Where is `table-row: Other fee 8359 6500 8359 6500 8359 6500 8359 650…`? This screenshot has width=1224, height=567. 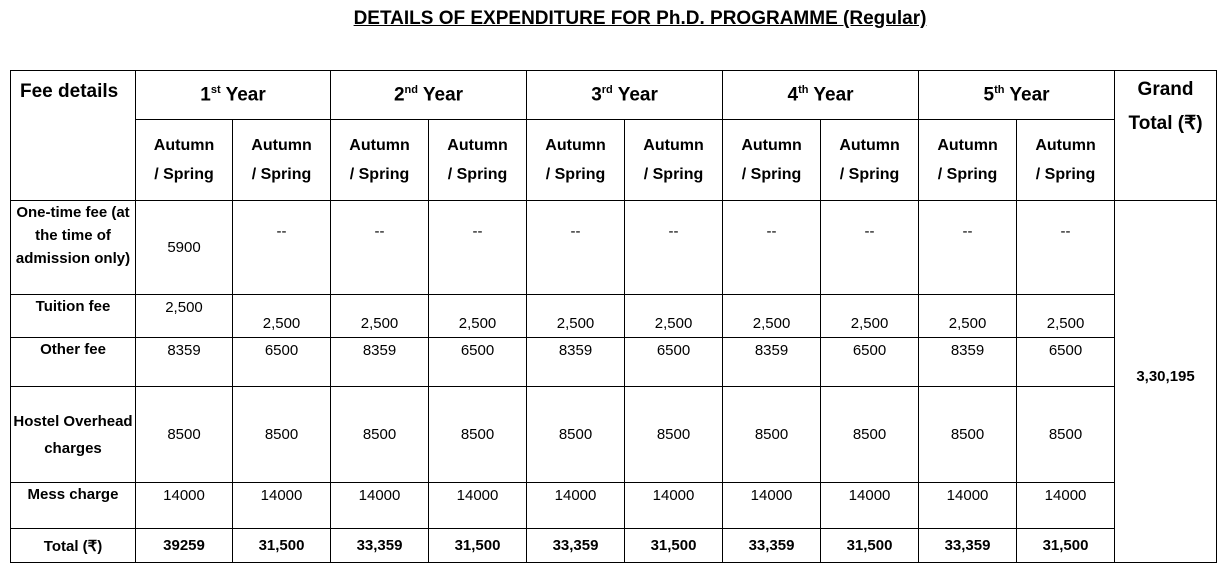
table-row: Other fee 8359 6500 8359 6500 8359 6500 8359 650… is located at coordinates (613, 362).